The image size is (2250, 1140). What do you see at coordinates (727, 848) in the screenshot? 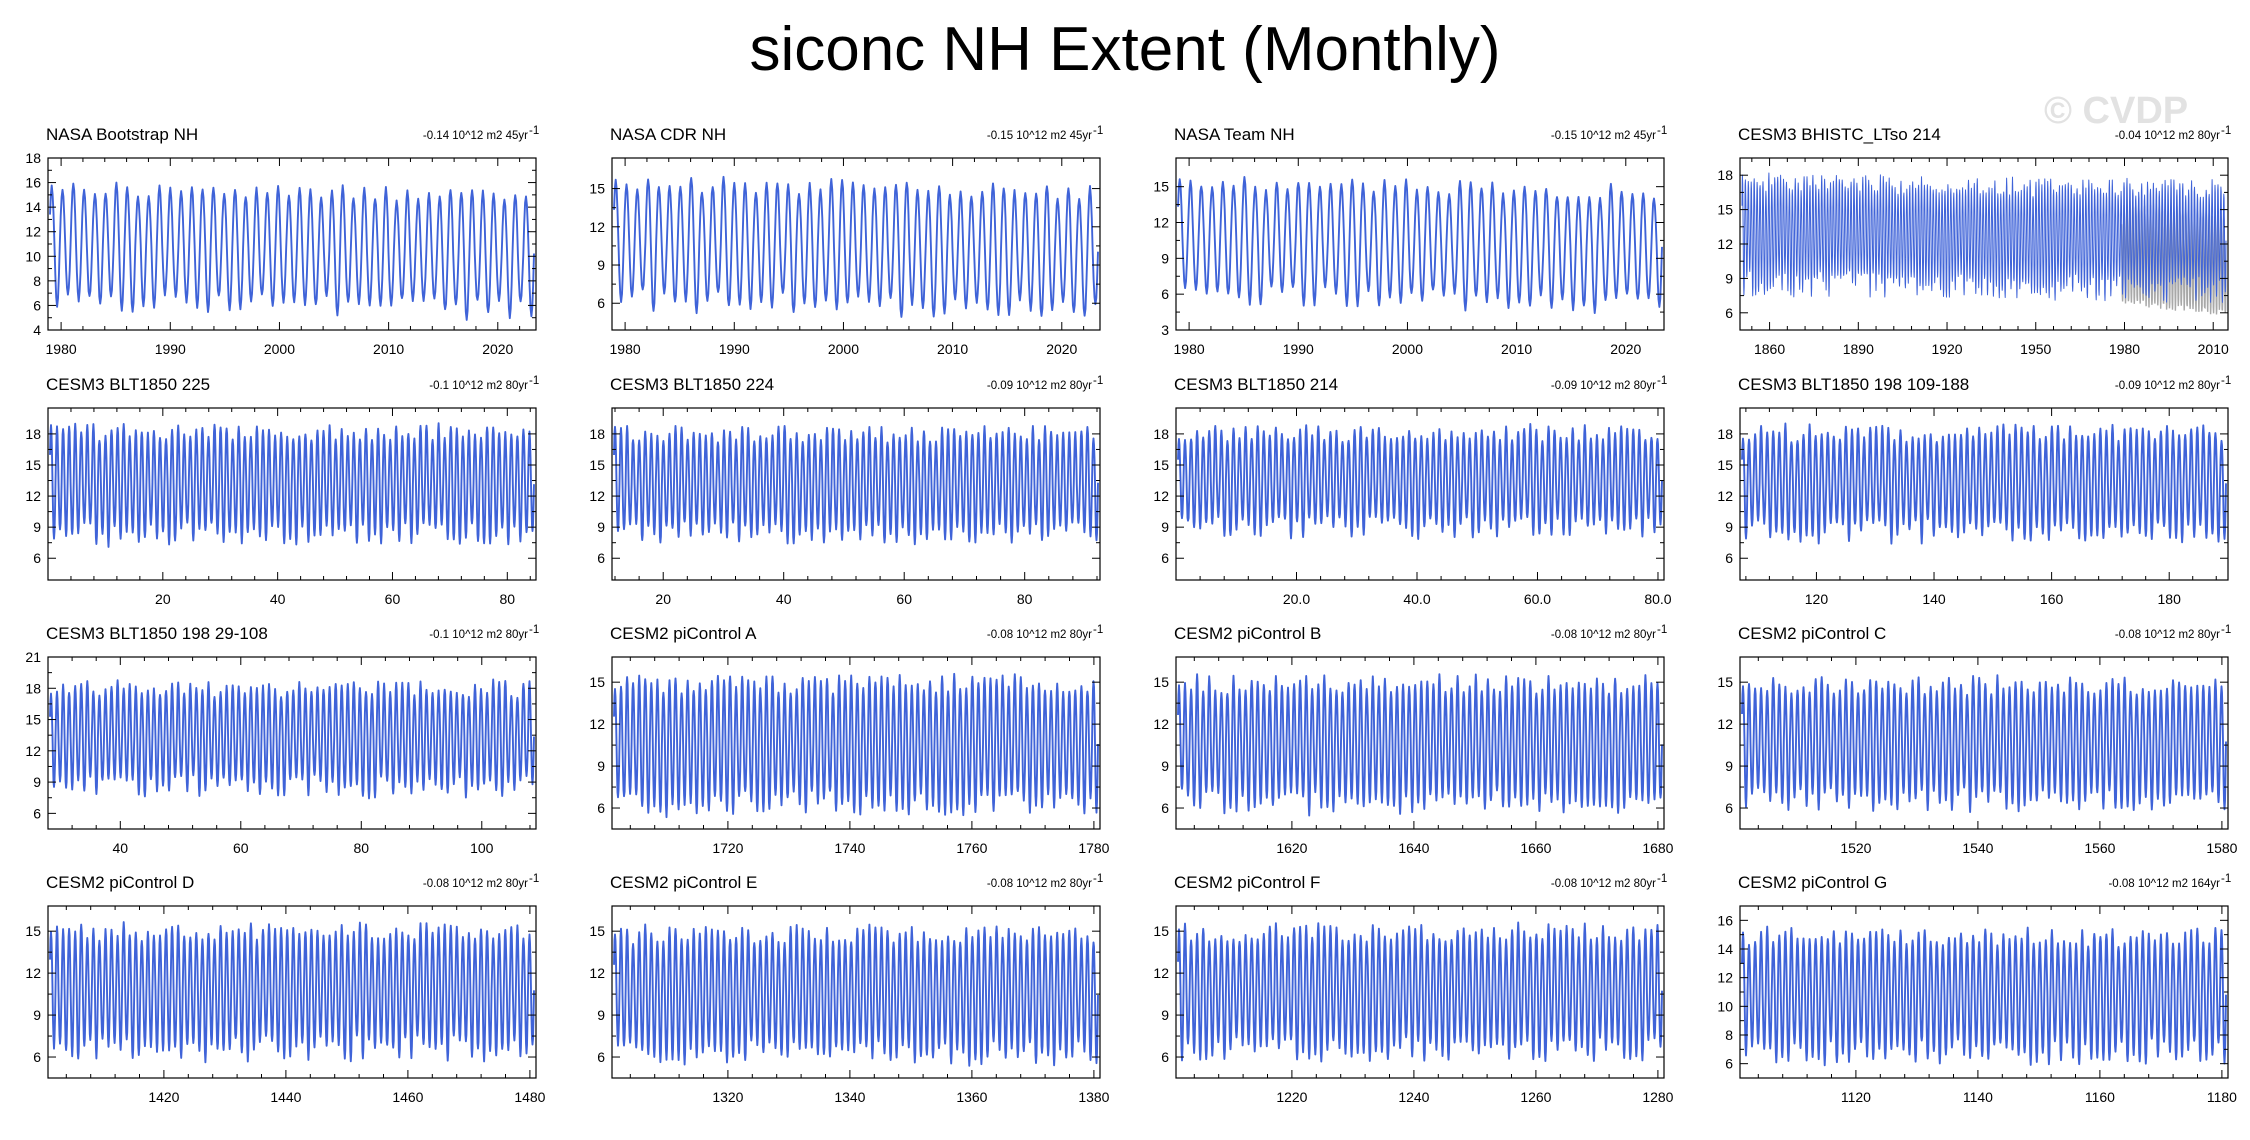
I see `x-tick-label: 1720` at bounding box center [727, 848].